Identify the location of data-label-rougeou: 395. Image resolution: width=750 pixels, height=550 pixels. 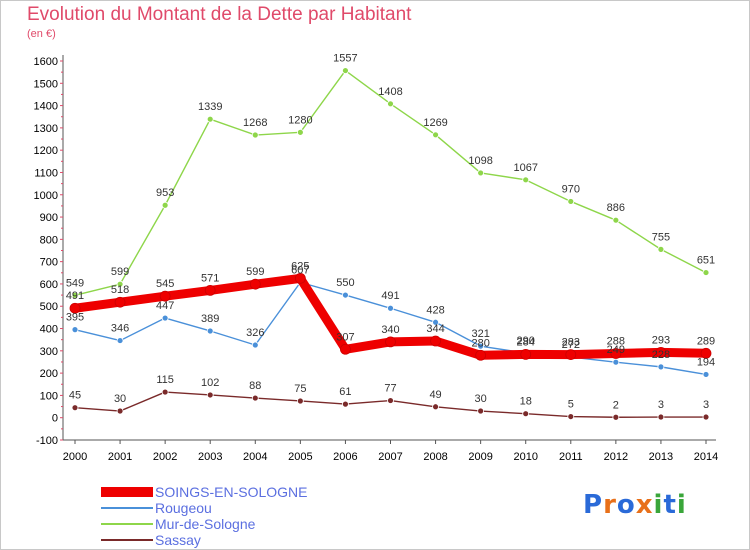
(75, 318).